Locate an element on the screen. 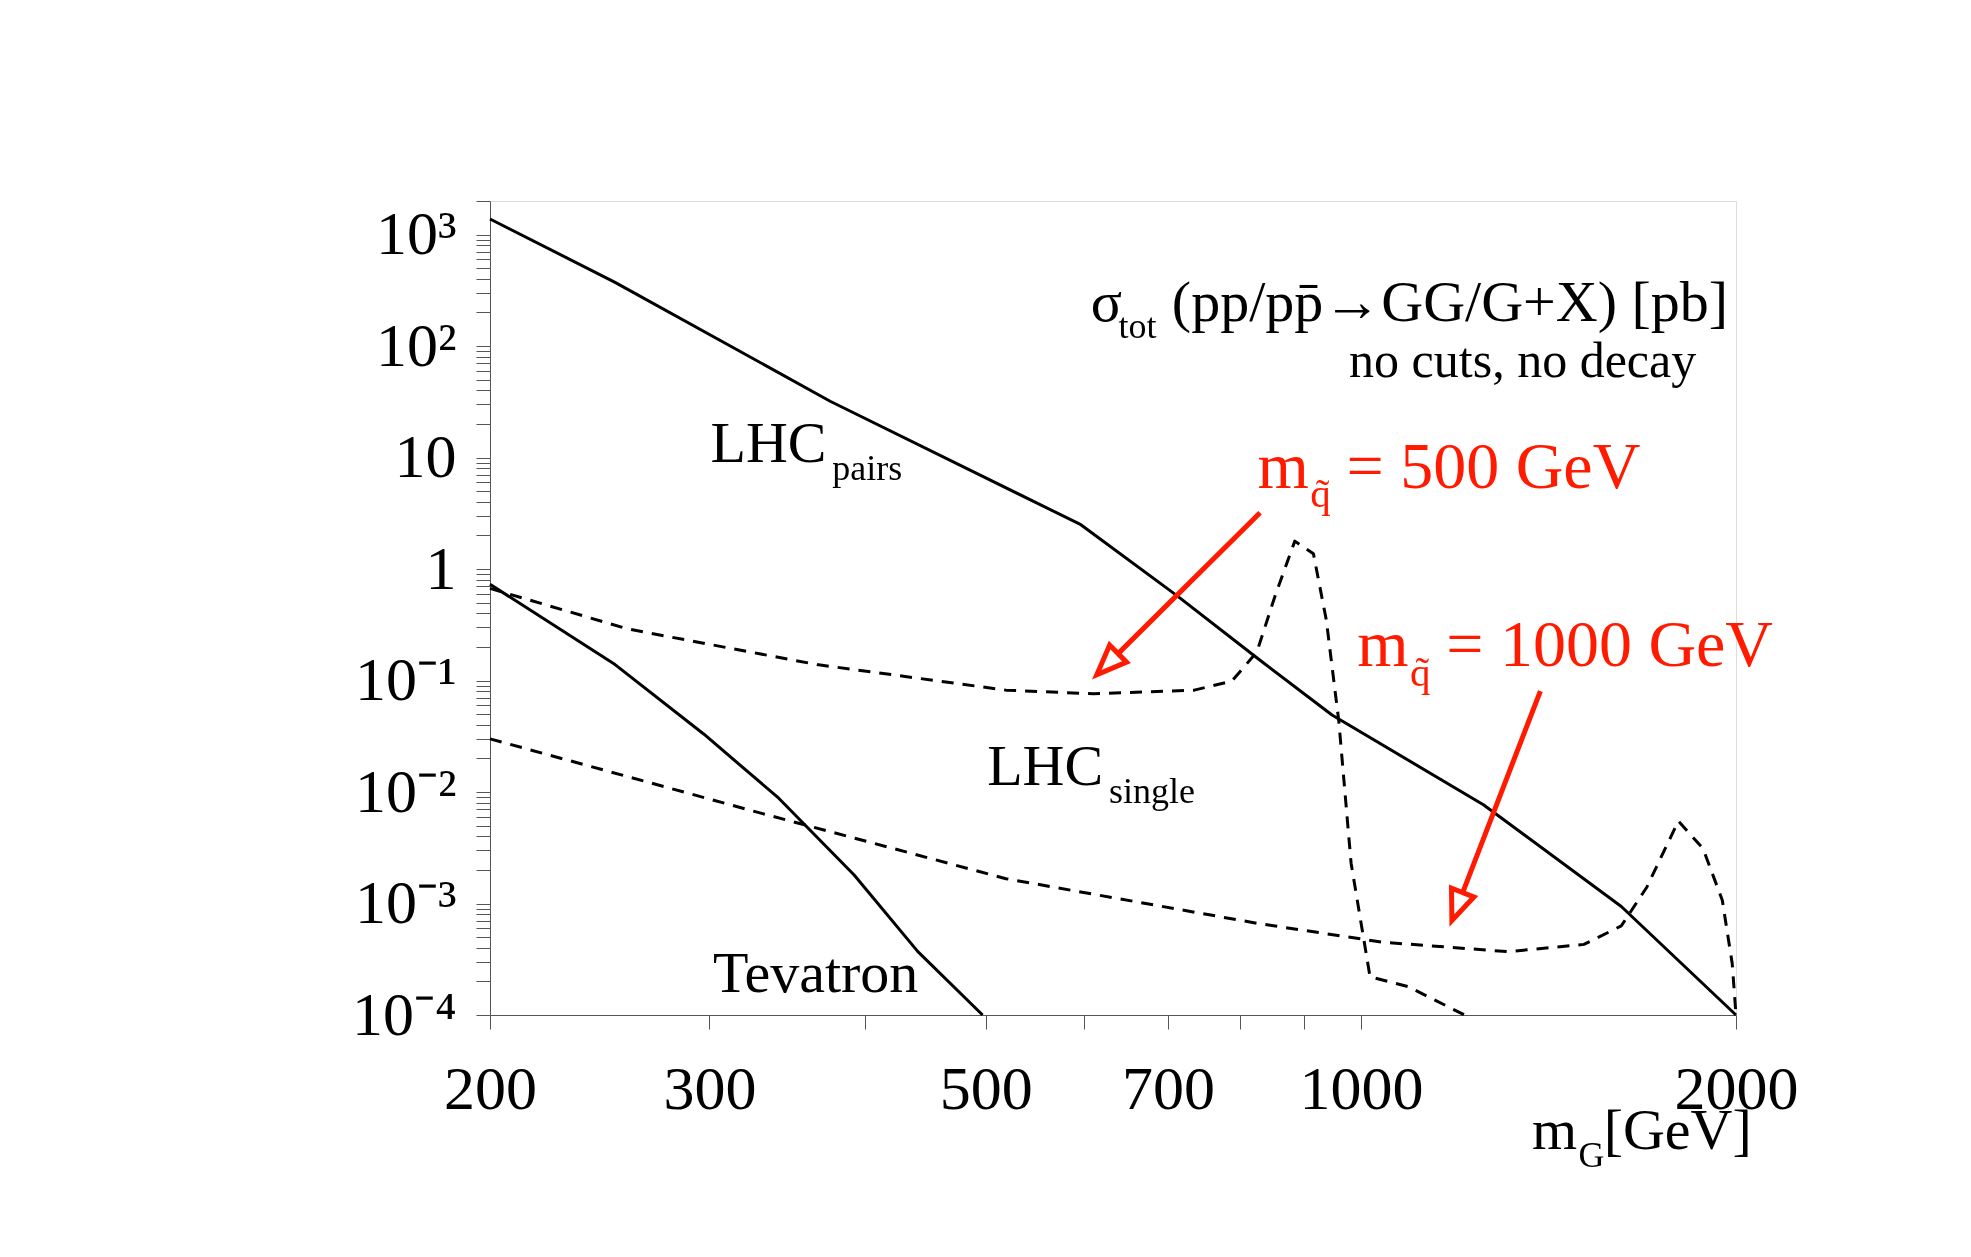 The image size is (1971, 1257). x-tick-label: 500 is located at coordinates (986, 1087).